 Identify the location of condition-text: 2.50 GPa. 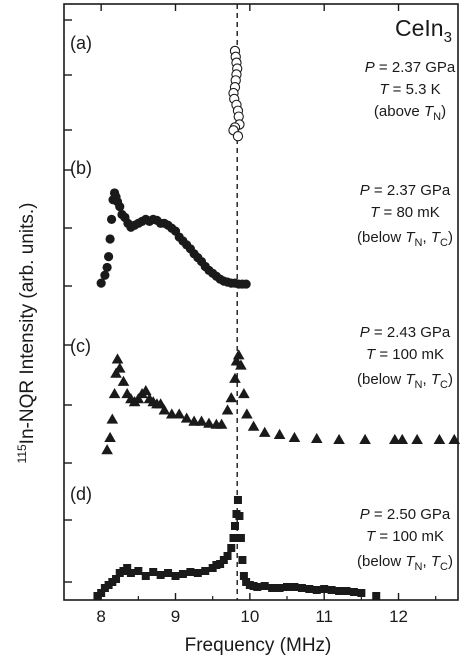
(419, 514).